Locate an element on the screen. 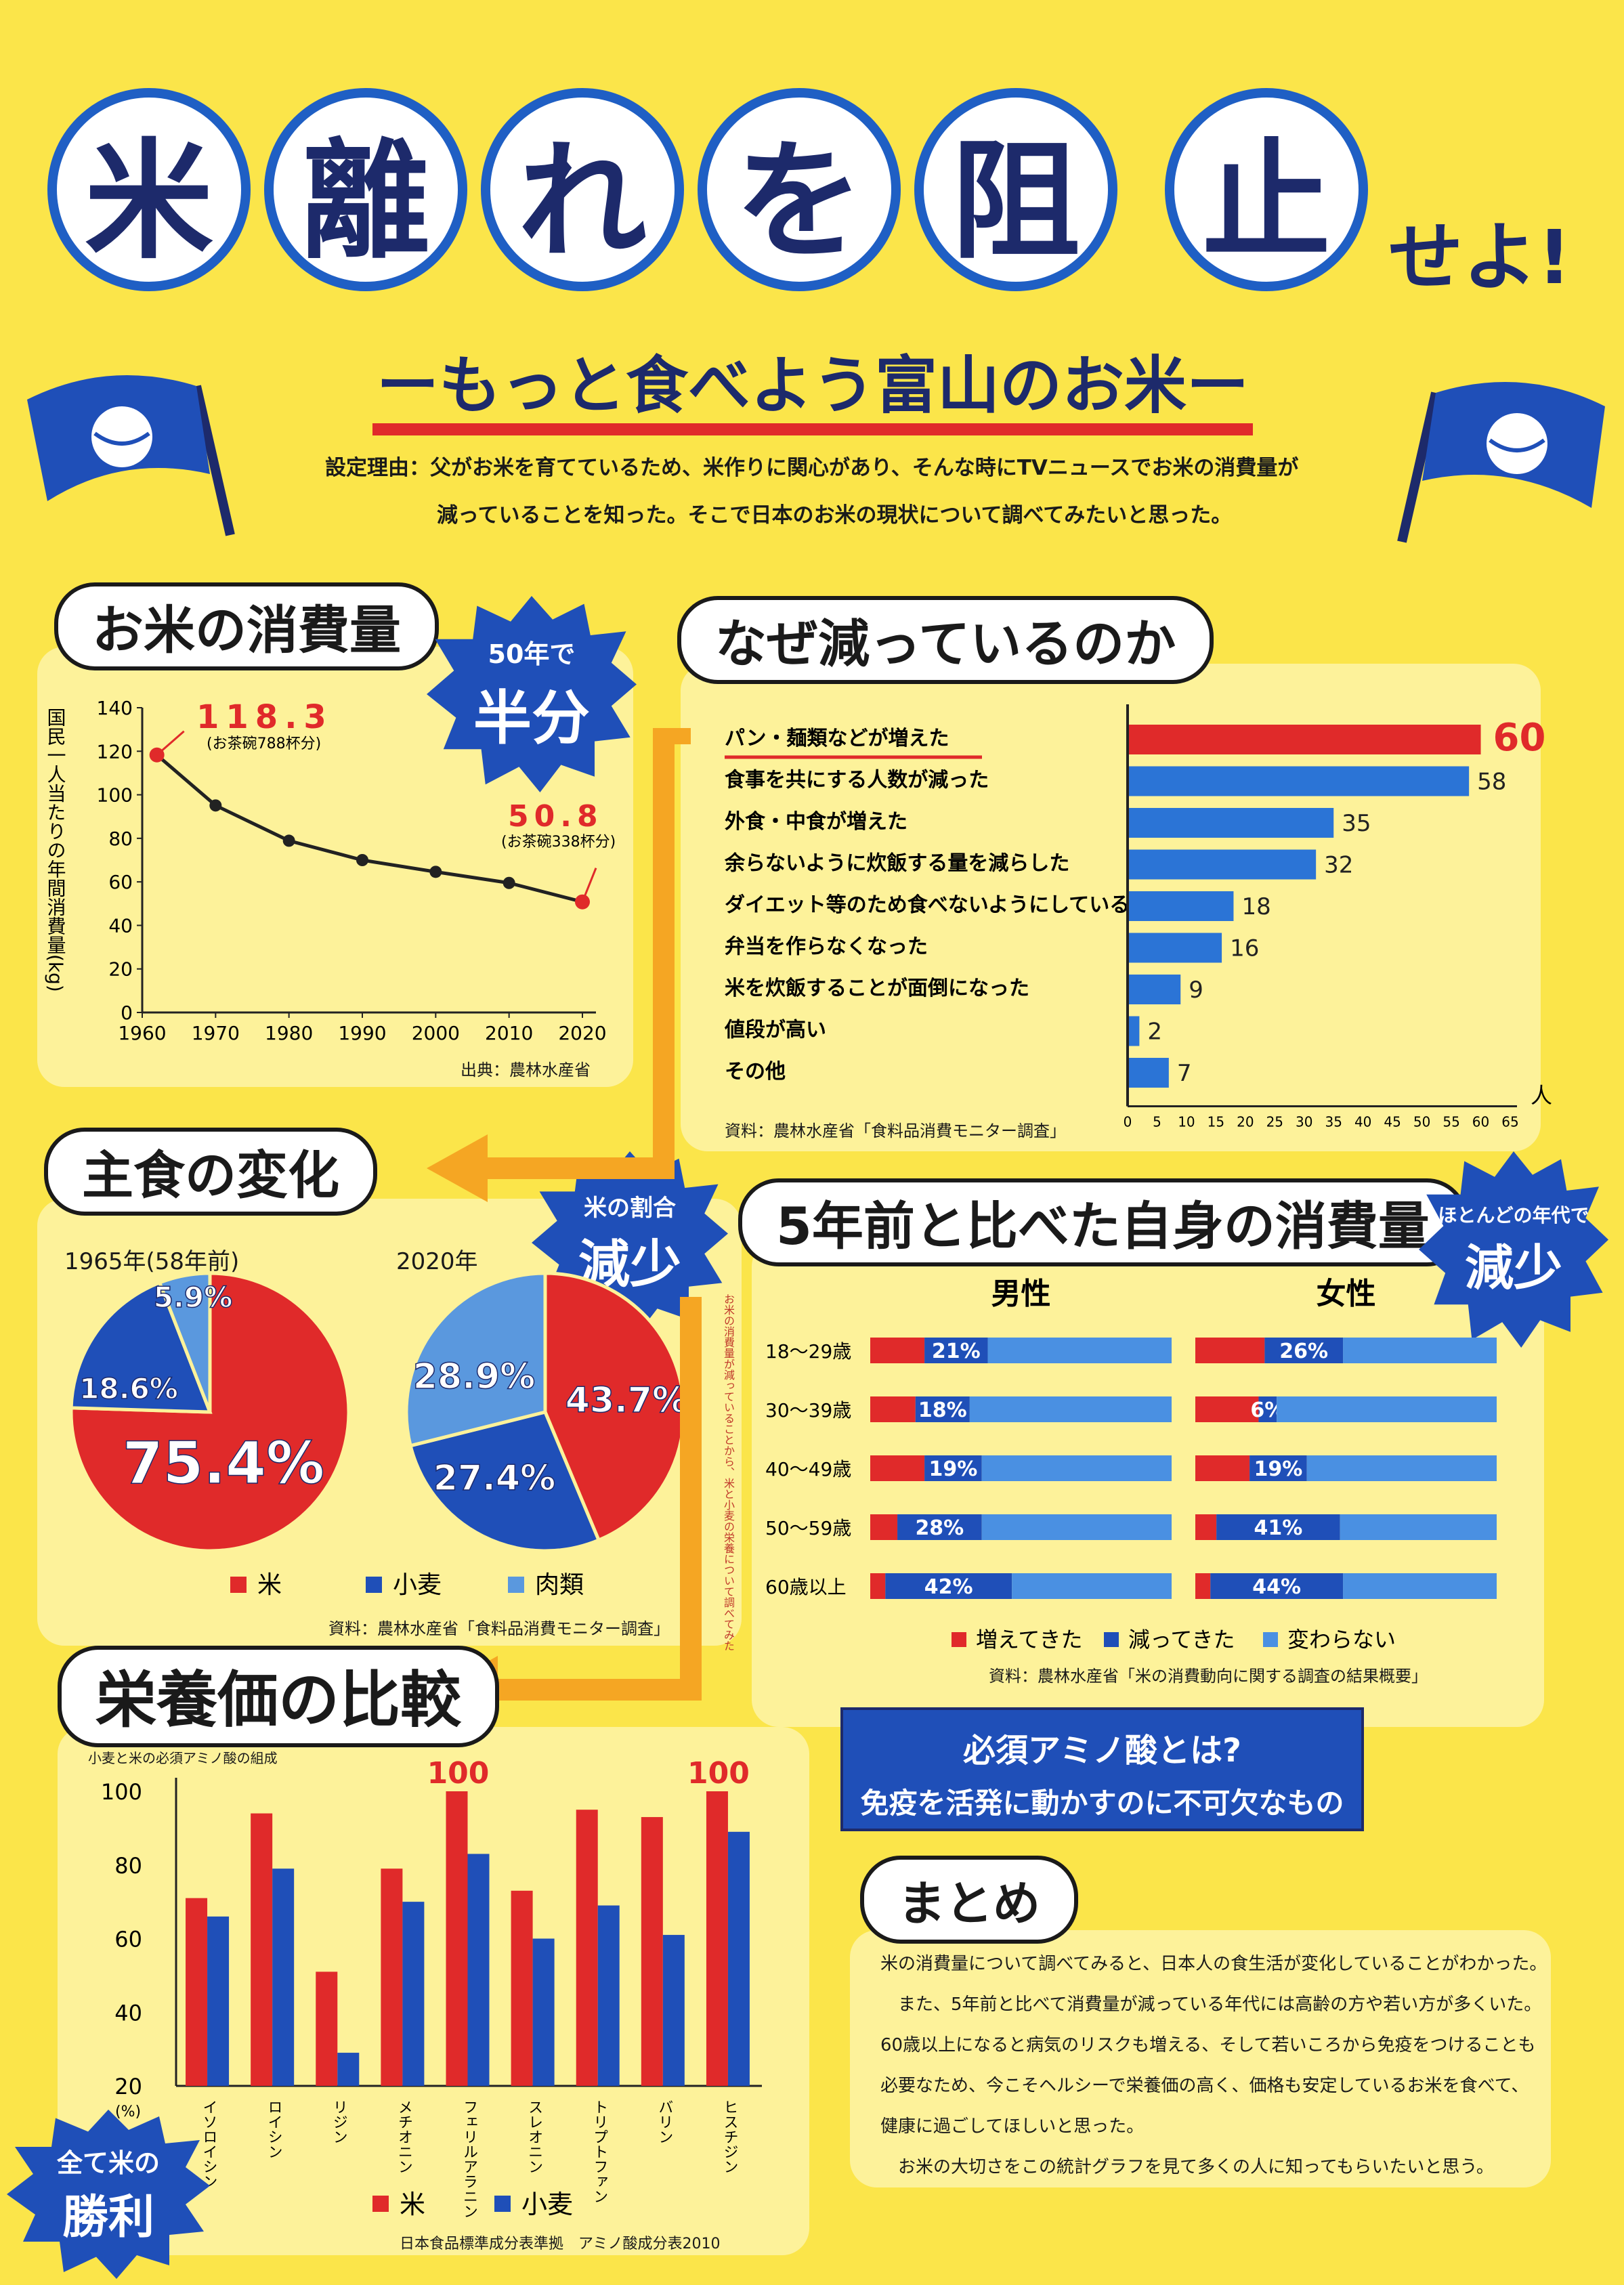 Image resolution: width=1624 pixels, height=2285 pixels. pie-value-label: 28.9% is located at coordinates (474, 1377).